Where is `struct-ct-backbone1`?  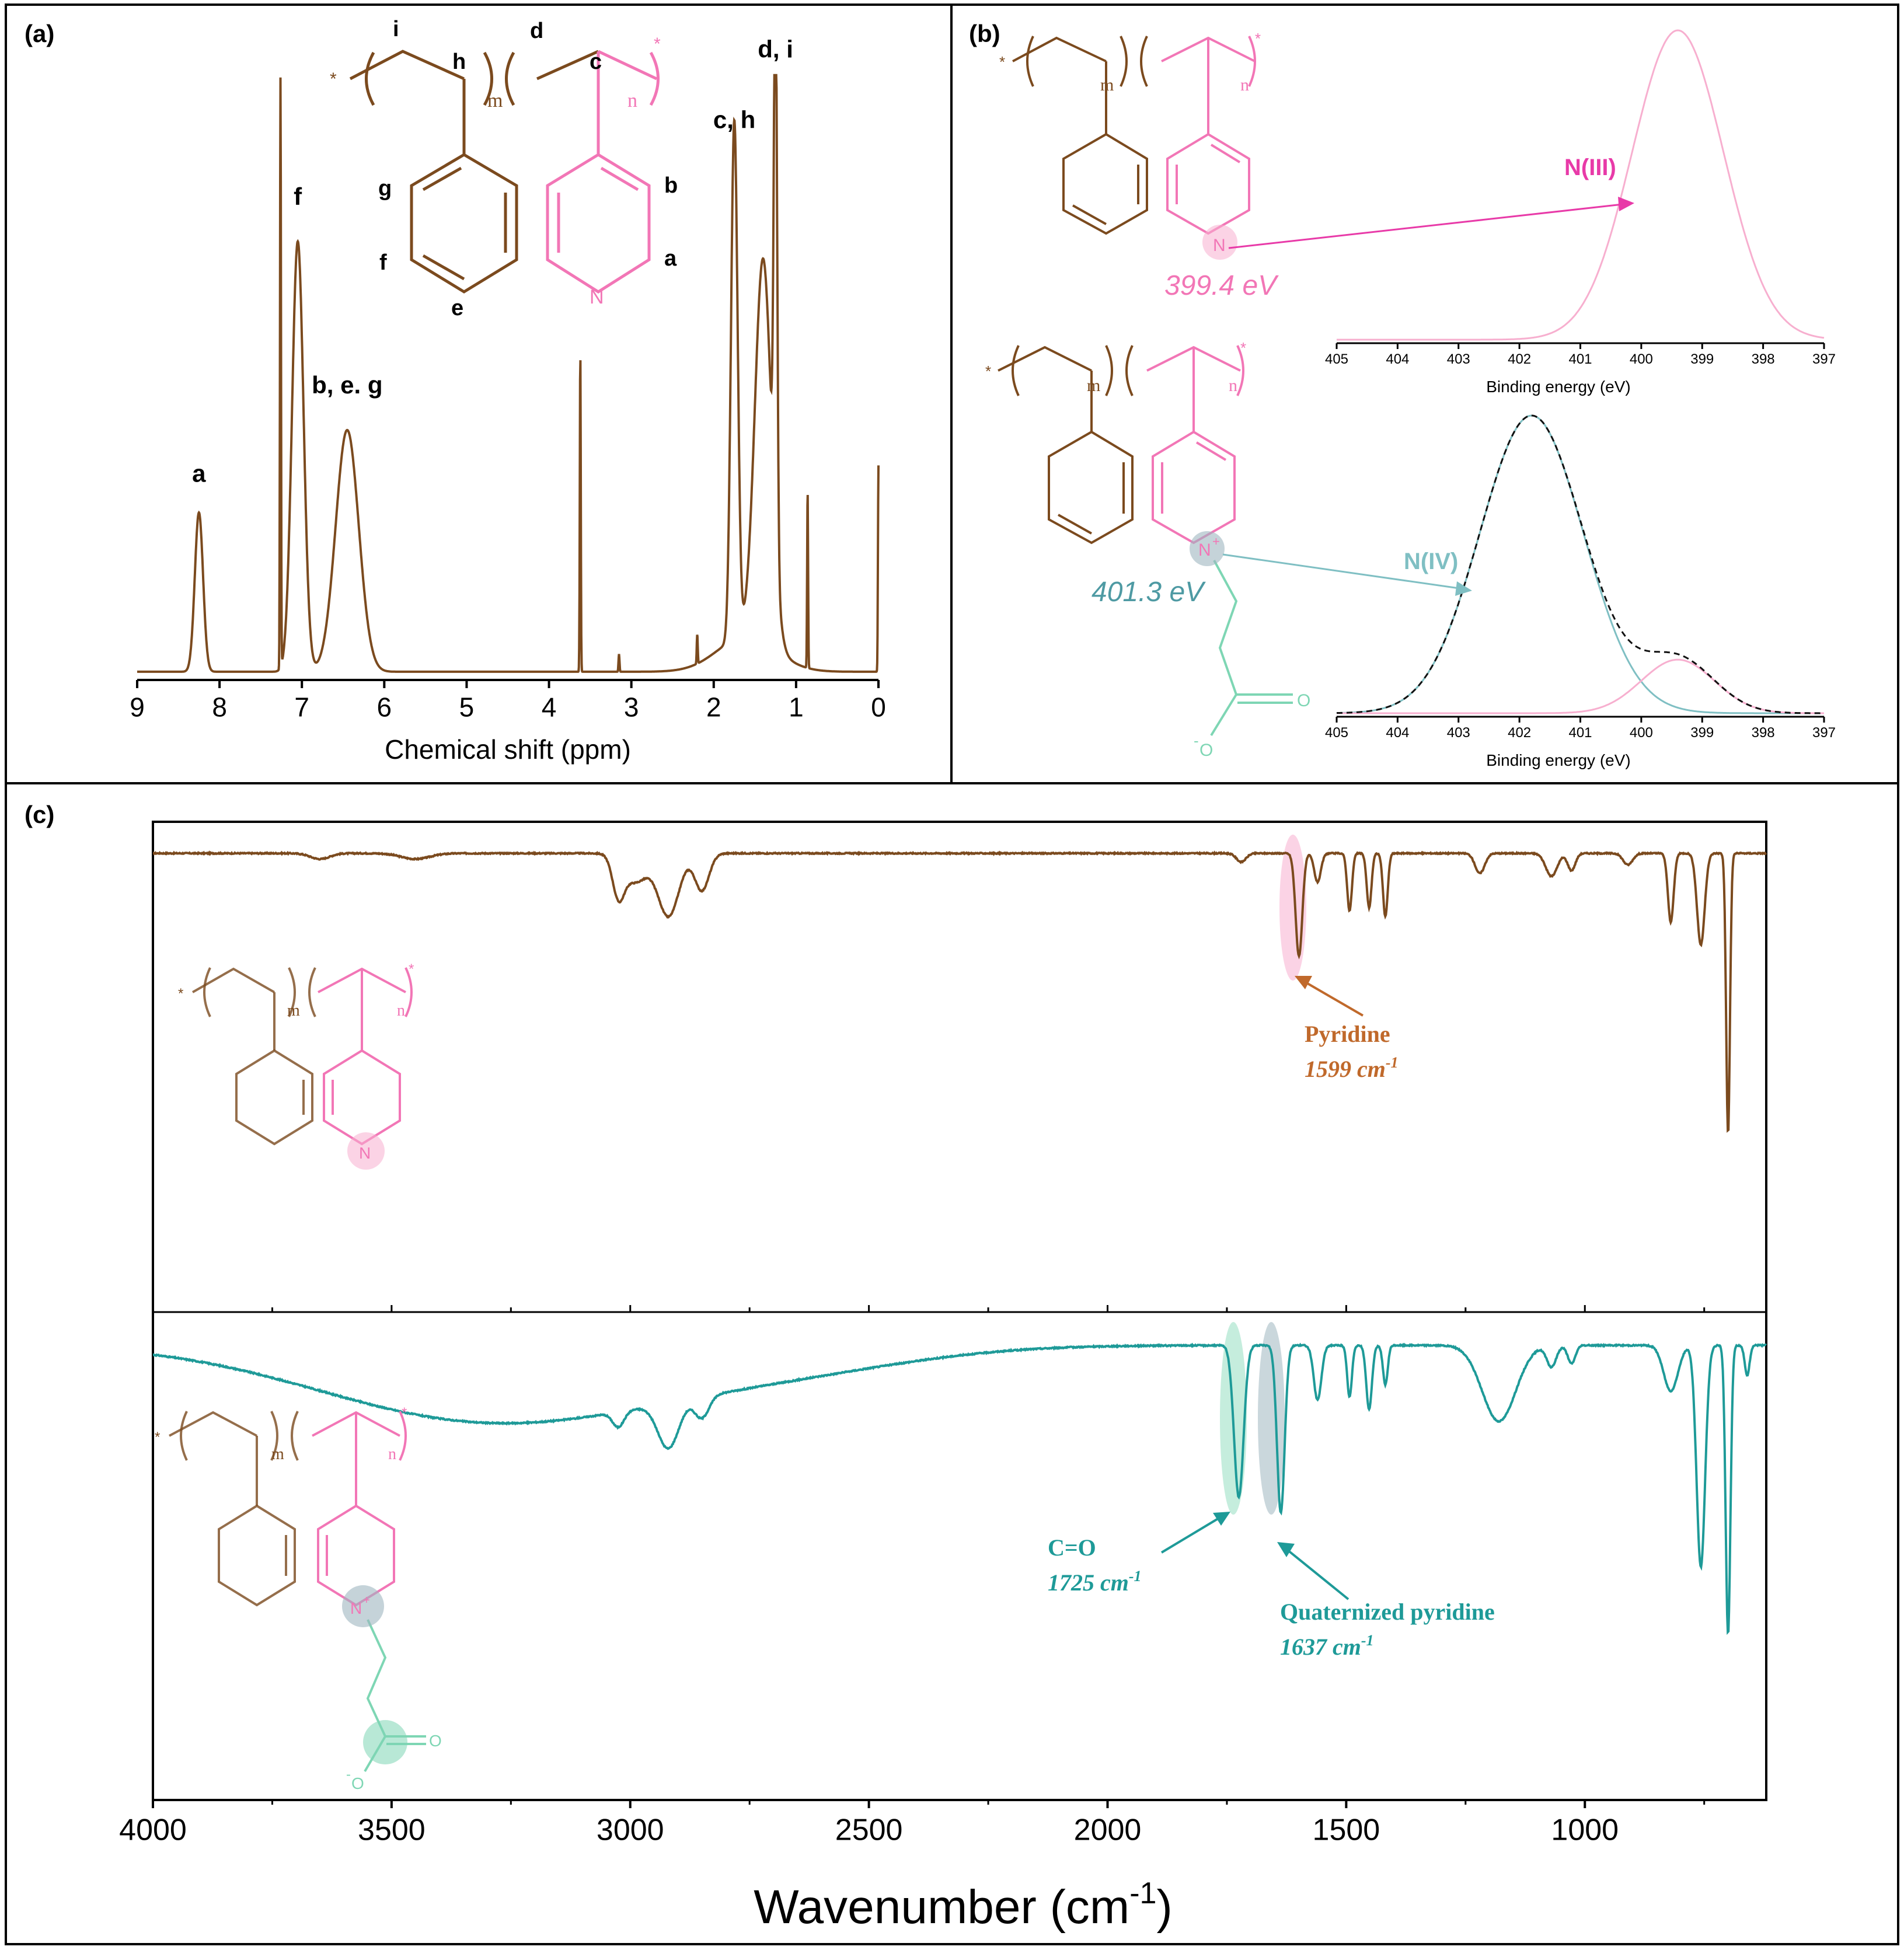 struct-ct-backbone1 is located at coordinates (233, 980).